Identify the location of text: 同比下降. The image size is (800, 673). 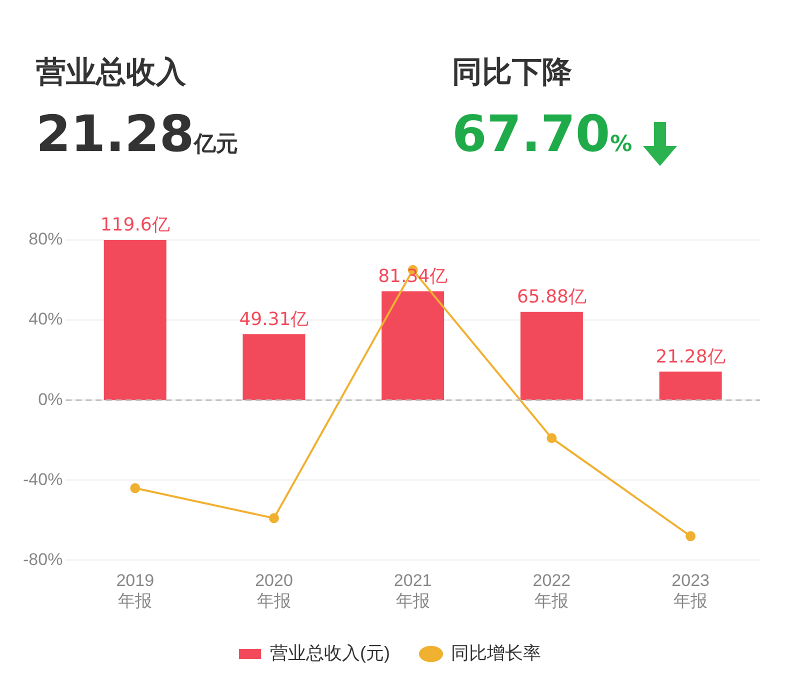
(512, 73).